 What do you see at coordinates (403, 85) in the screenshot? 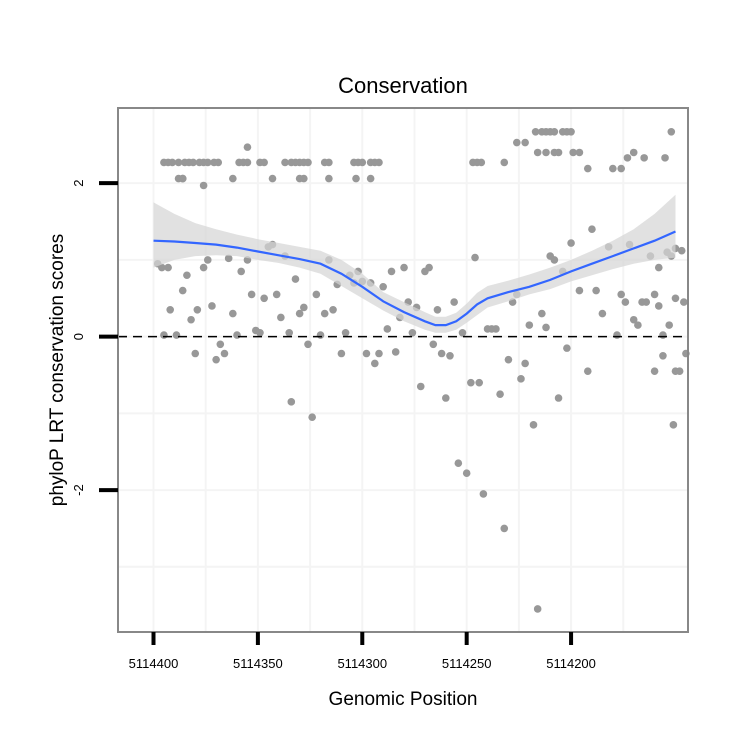
I see `chart-title: Conservation` at bounding box center [403, 85].